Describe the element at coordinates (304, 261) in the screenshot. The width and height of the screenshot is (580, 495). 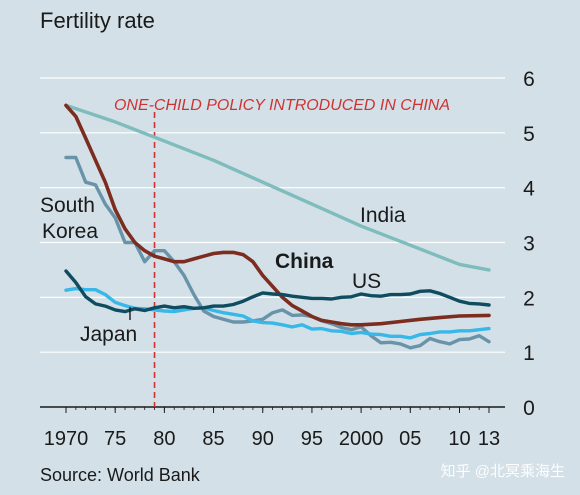
I see `series-label-china: China` at that location.